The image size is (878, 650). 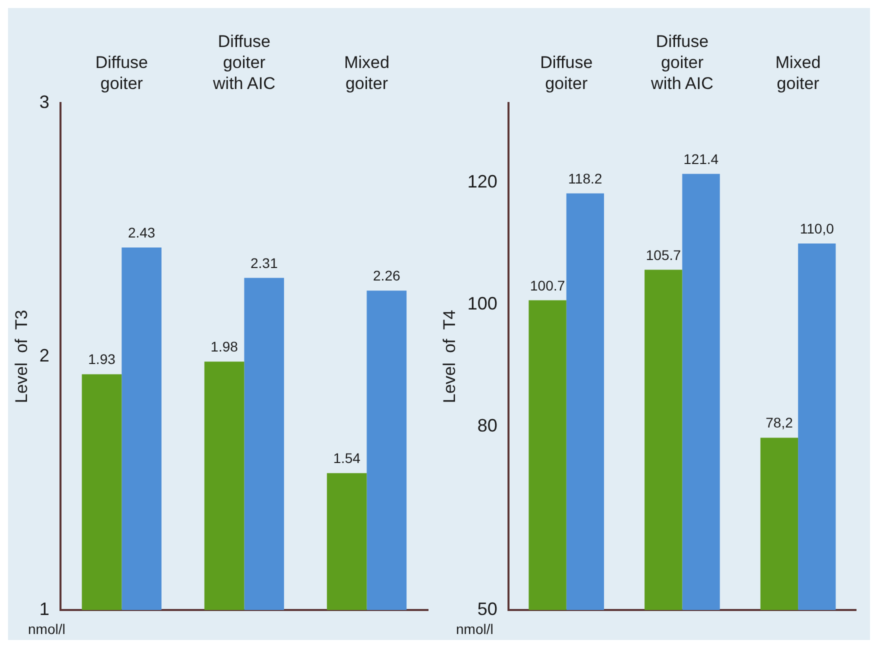 What do you see at coordinates (487, 426) in the screenshot?
I see `y-tick-label: 80` at bounding box center [487, 426].